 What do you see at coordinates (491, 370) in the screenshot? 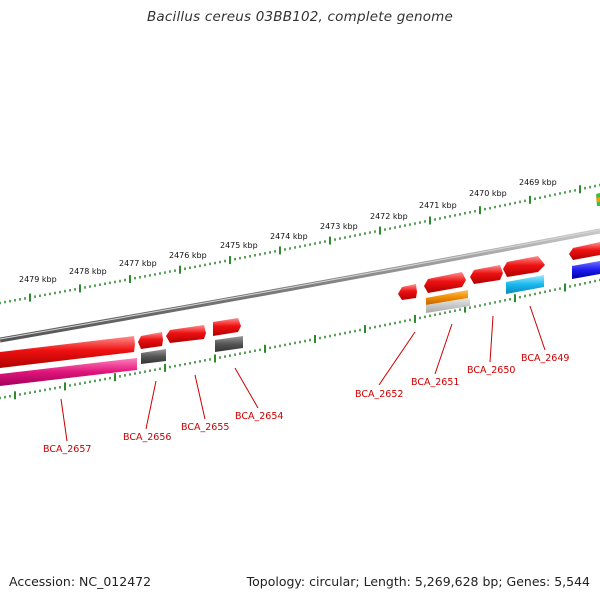
I see `gene-label-bca-2650: BCA_2650` at bounding box center [491, 370].